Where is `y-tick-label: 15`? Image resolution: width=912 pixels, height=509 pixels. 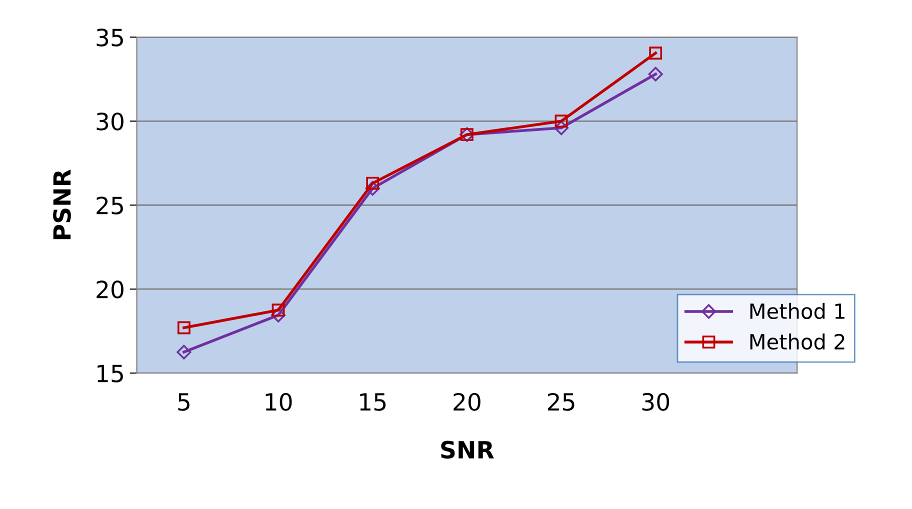 y-tick-label: 15 is located at coordinates (110, 373).